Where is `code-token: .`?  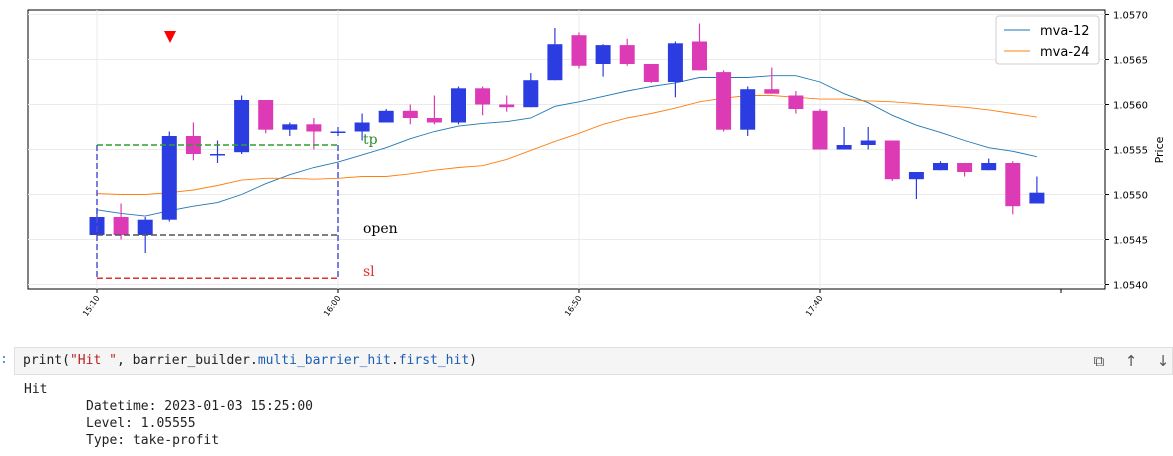 code-token: . is located at coordinates (394, 360).